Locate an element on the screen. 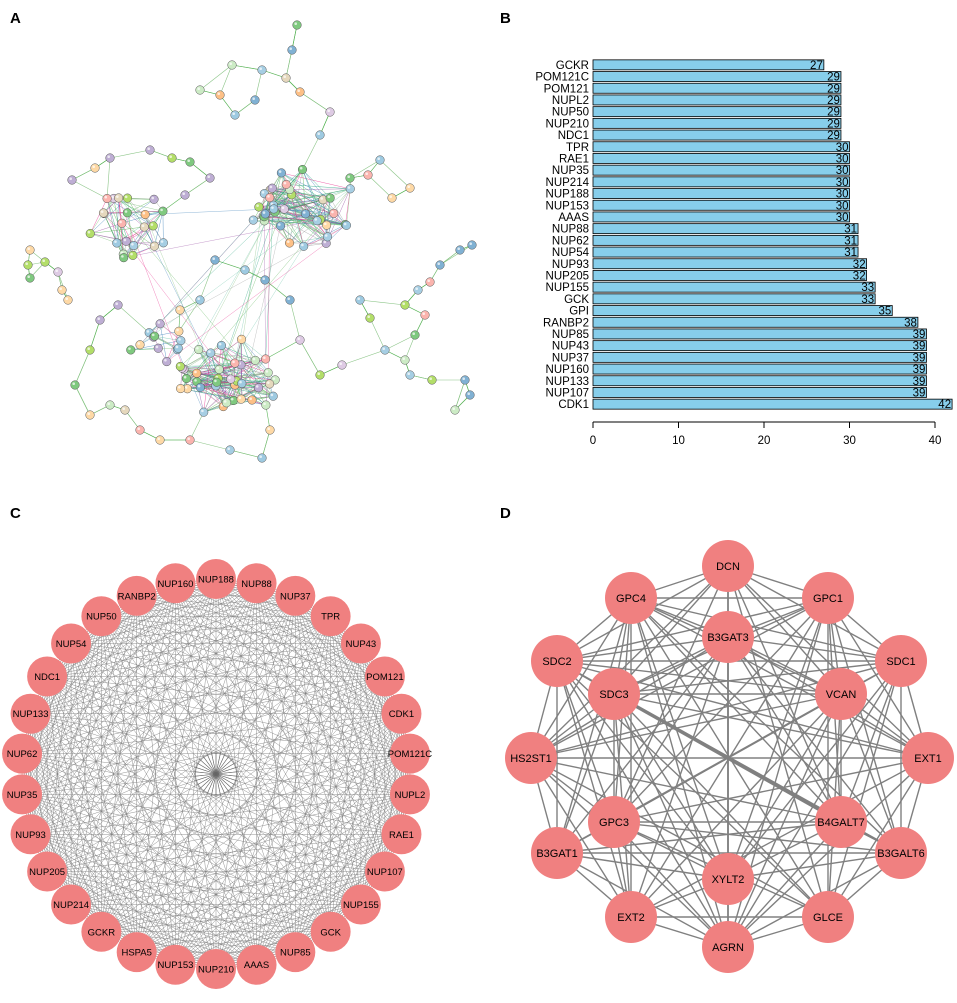 The height and width of the screenshot is (1003, 957). node-label-b4galt7: B4GALT7 is located at coordinates (841, 823).